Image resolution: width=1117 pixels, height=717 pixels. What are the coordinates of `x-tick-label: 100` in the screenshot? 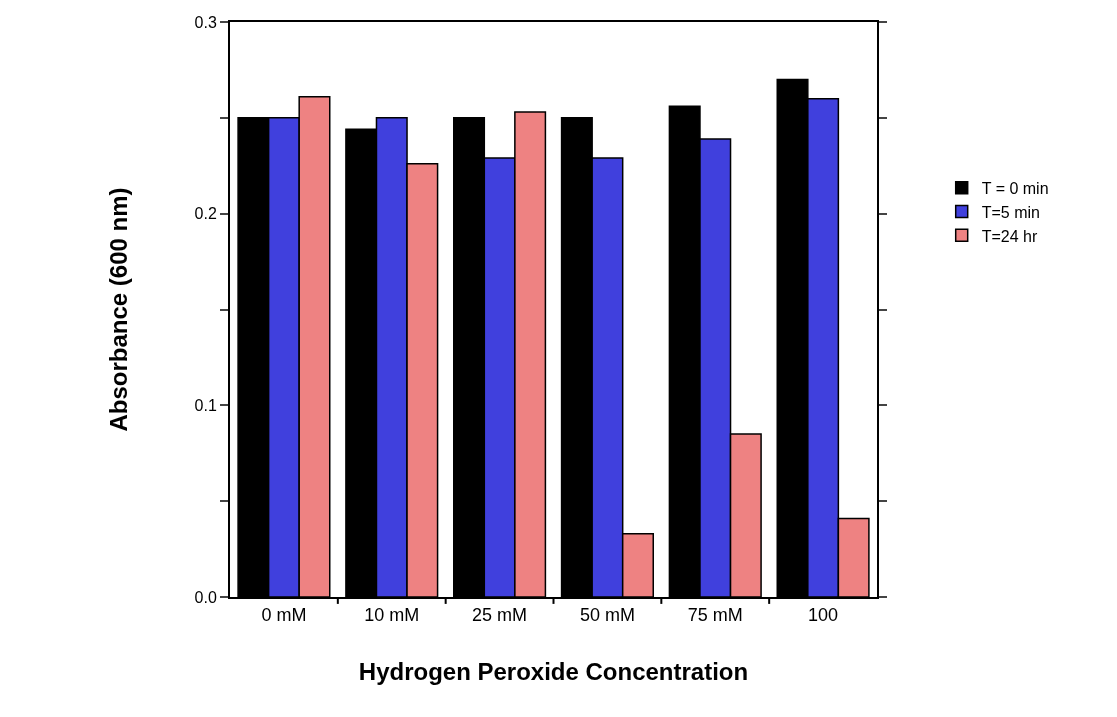 It's located at (823, 614).